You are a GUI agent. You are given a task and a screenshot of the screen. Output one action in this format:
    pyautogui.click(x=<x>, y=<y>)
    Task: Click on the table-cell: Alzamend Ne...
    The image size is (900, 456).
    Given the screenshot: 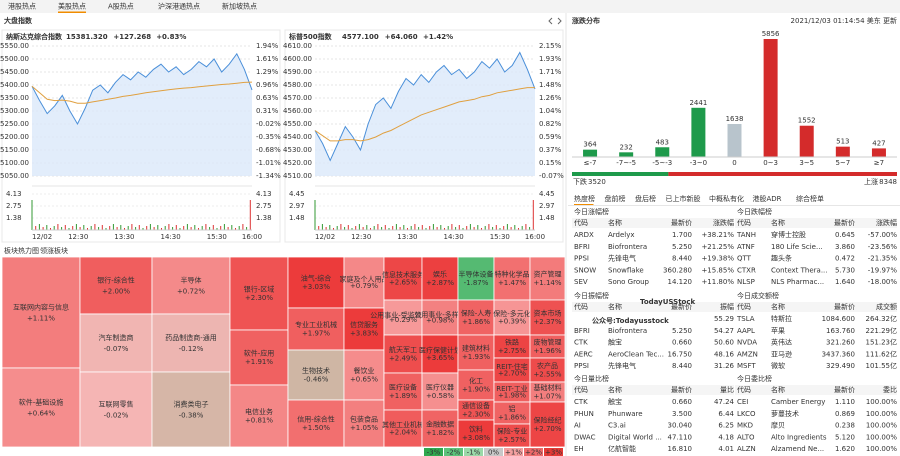 What is the action you would take?
    pyautogui.click(x=797, y=449)
    